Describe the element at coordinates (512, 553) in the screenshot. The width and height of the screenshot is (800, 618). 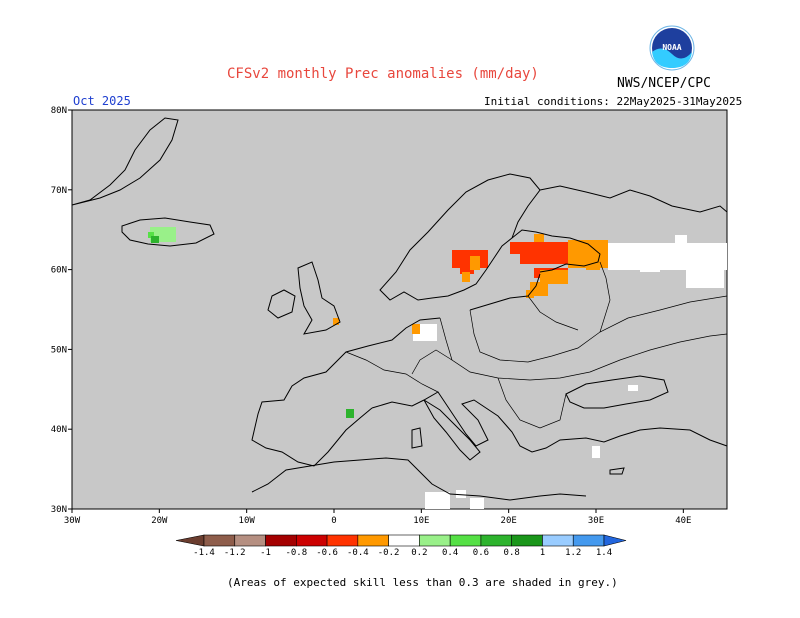
I see `colorbar-label: 0.8` at that location.